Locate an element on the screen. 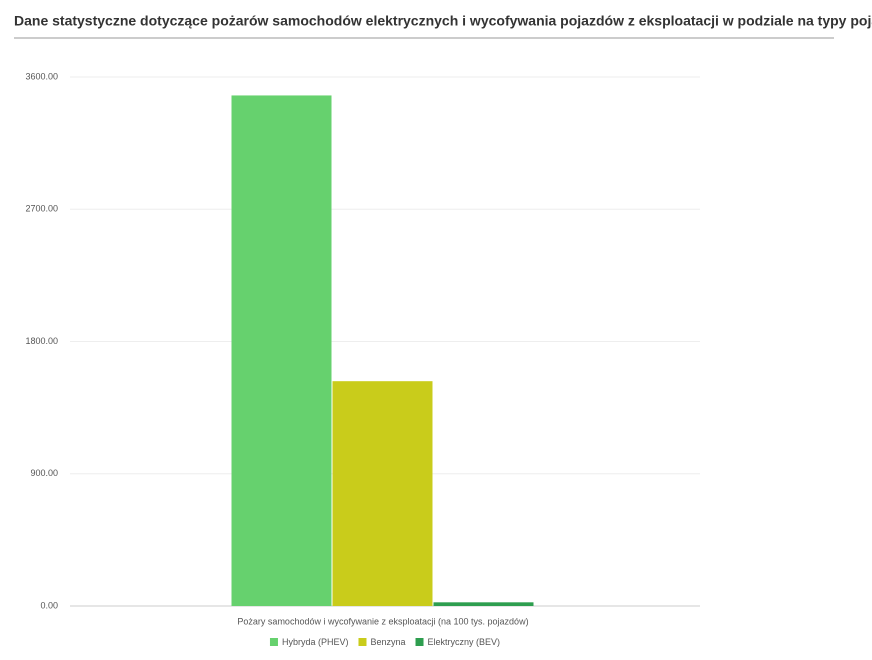  legend-label: Elektryczny (BEV) is located at coordinates (464, 642).